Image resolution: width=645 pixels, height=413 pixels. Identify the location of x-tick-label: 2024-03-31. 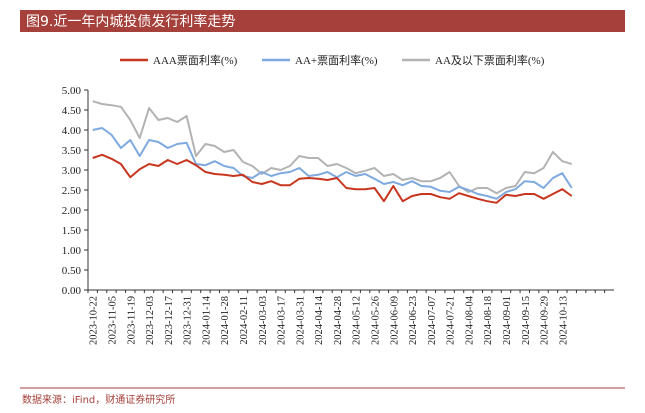
(300, 320).